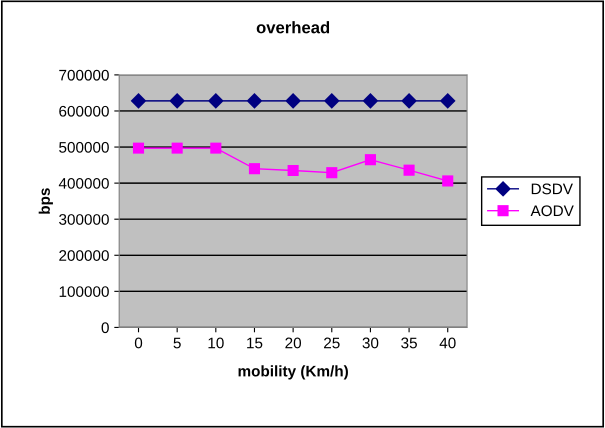 The width and height of the screenshot is (605, 428). I want to click on x-tick-label: 40, so click(448, 343).